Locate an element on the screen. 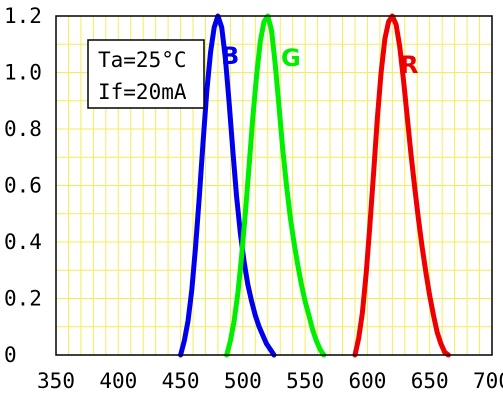  x-tick-label: 450 is located at coordinates (181, 381).